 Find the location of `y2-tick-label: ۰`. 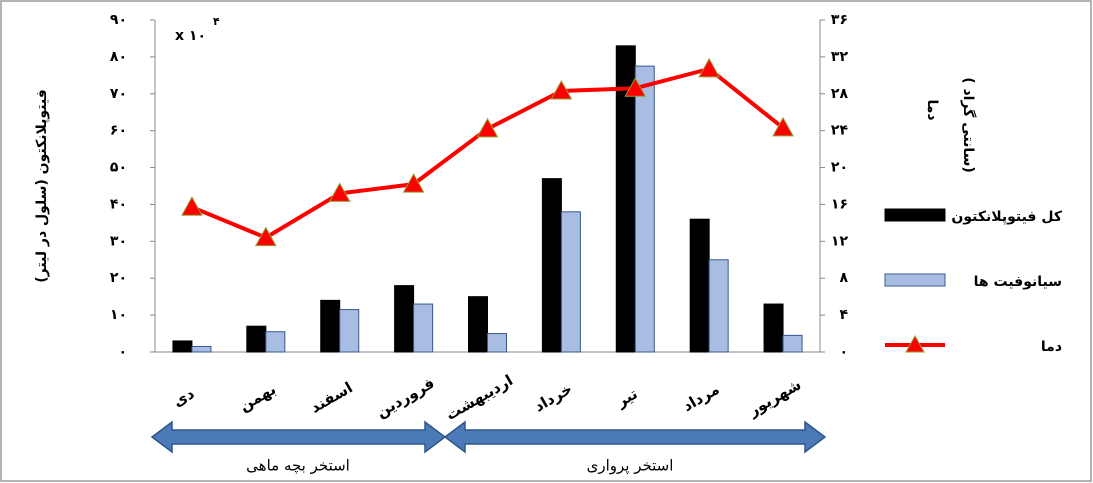

y2-tick-label: ۰ is located at coordinates (843, 352).